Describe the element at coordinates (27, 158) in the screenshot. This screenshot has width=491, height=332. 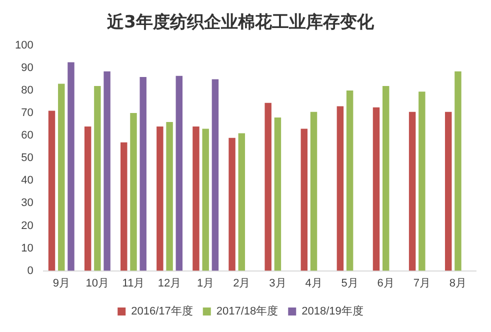
I see `y-tick-label: 50` at that location.